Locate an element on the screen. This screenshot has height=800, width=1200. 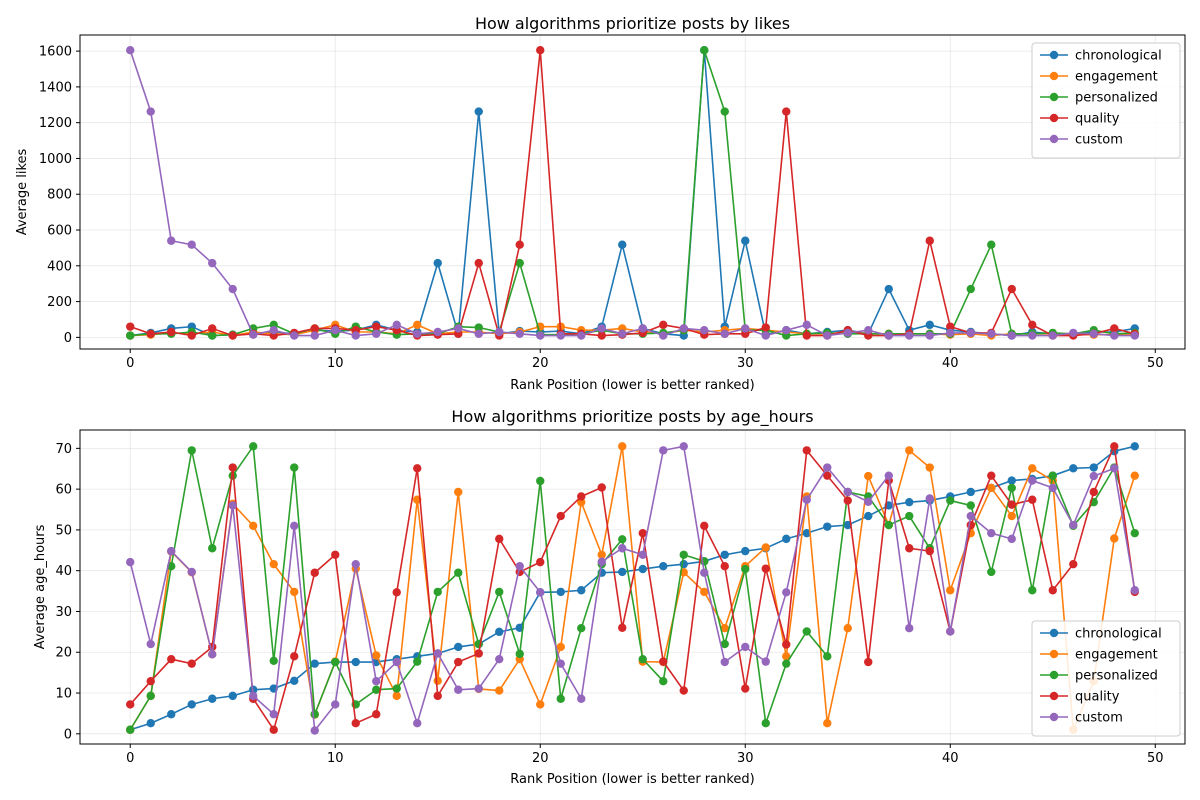
age-hours-legend-label: custom is located at coordinates (1099, 718).